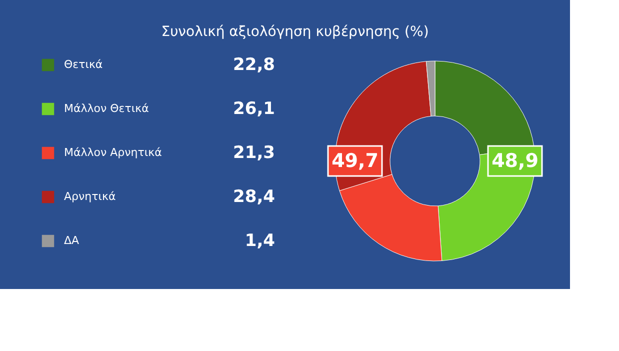  Describe the element at coordinates (72, 240) in the screenshot. I see `legend-label: ΔΑ` at that location.